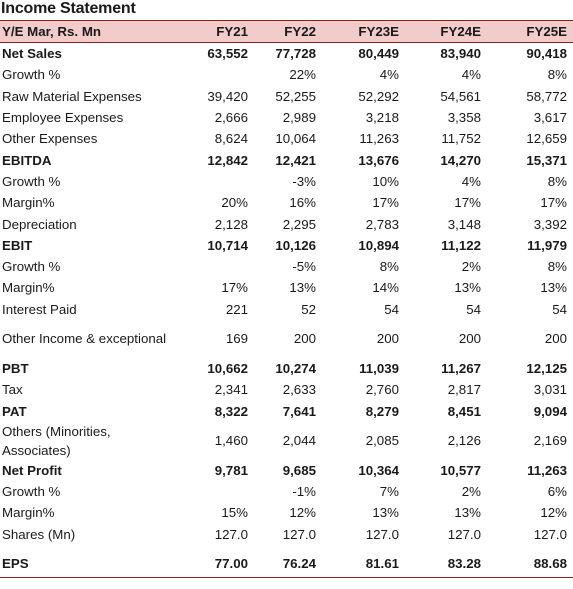 Image resolution: width=573 pixels, height=589 pixels. I want to click on cell-fy21: 63,552, so click(227, 54).